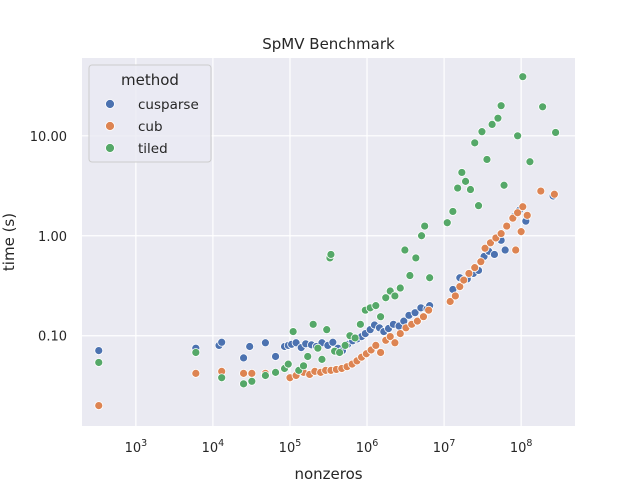 Image resolution: width=640 pixels, height=480 pixels. I want to click on x-tick-label: 10⁷, so click(444, 447).